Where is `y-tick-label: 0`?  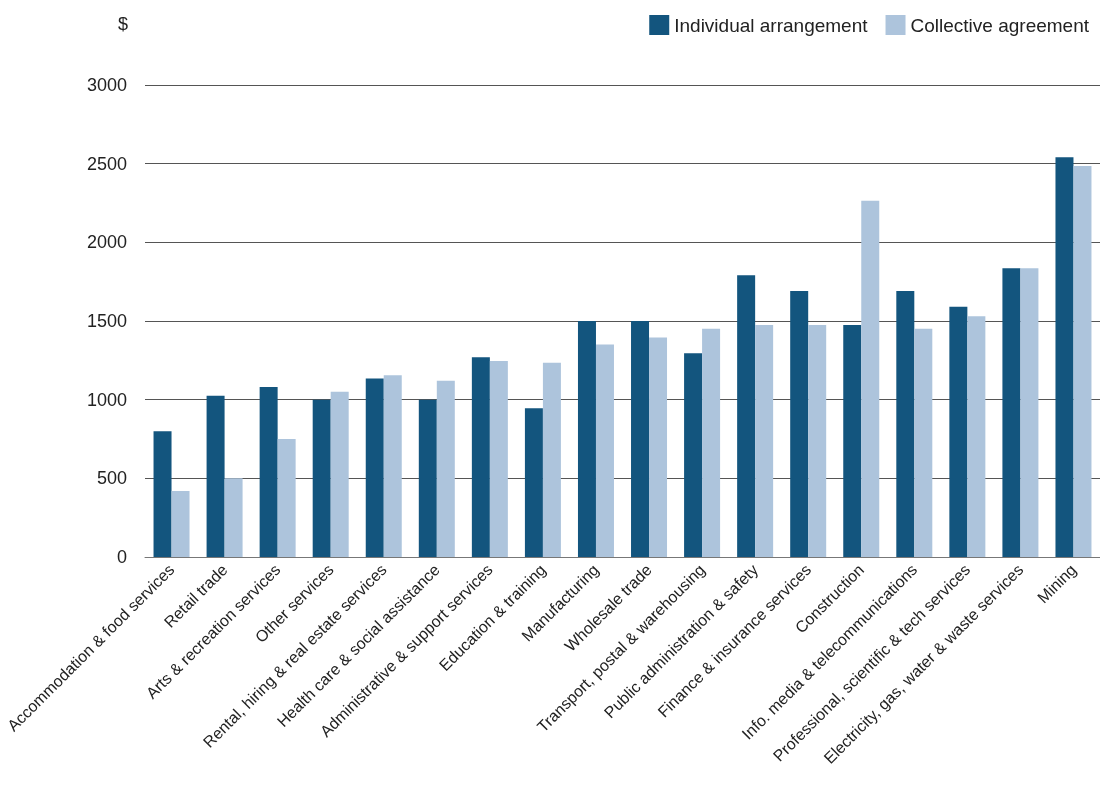
y-tick-label: 0 is located at coordinates (121, 557).